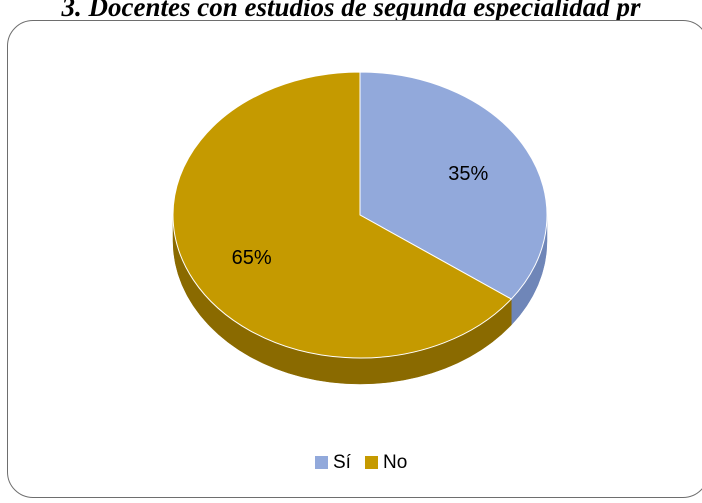  I want to click on legend-label-1: No, so click(395, 462).